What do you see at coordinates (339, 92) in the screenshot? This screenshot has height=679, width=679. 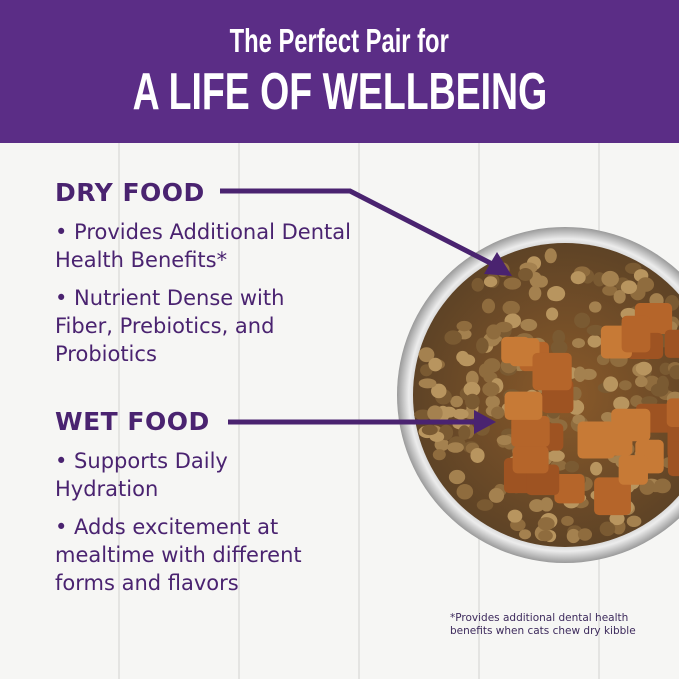 I see `header-title: A LIFE OF WELLBEING` at bounding box center [339, 92].